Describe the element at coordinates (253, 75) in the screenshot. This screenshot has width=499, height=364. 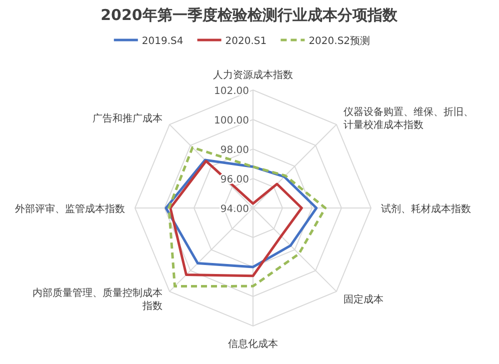
I see `spoke-label: 人力资源成本指数` at that location.